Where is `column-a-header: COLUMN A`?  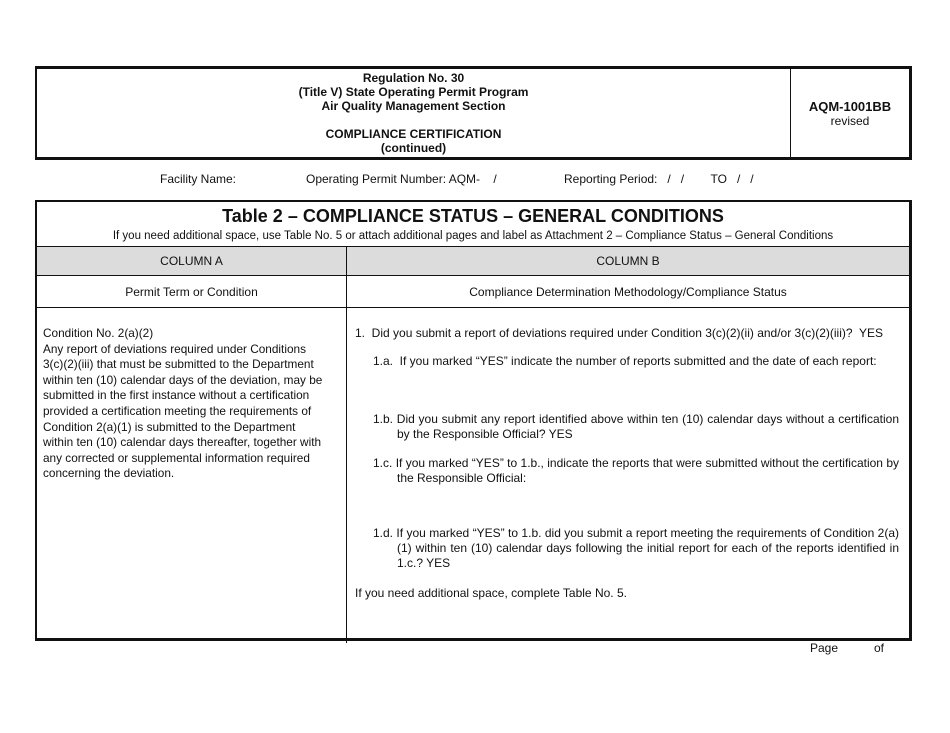
column-a-header: COLUMN A is located at coordinates (192, 261).